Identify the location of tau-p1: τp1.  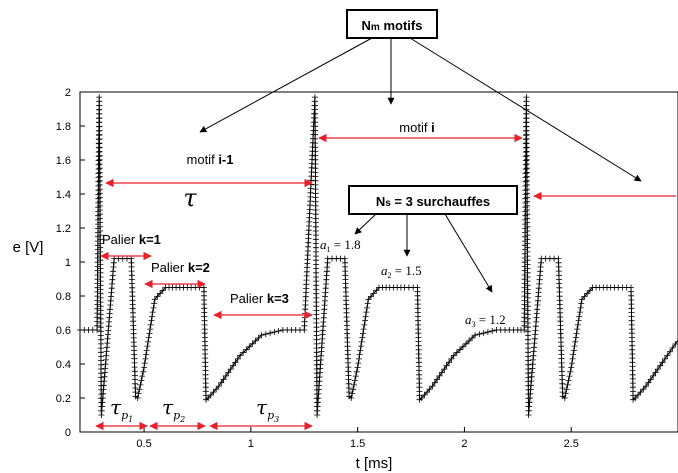
(121, 409).